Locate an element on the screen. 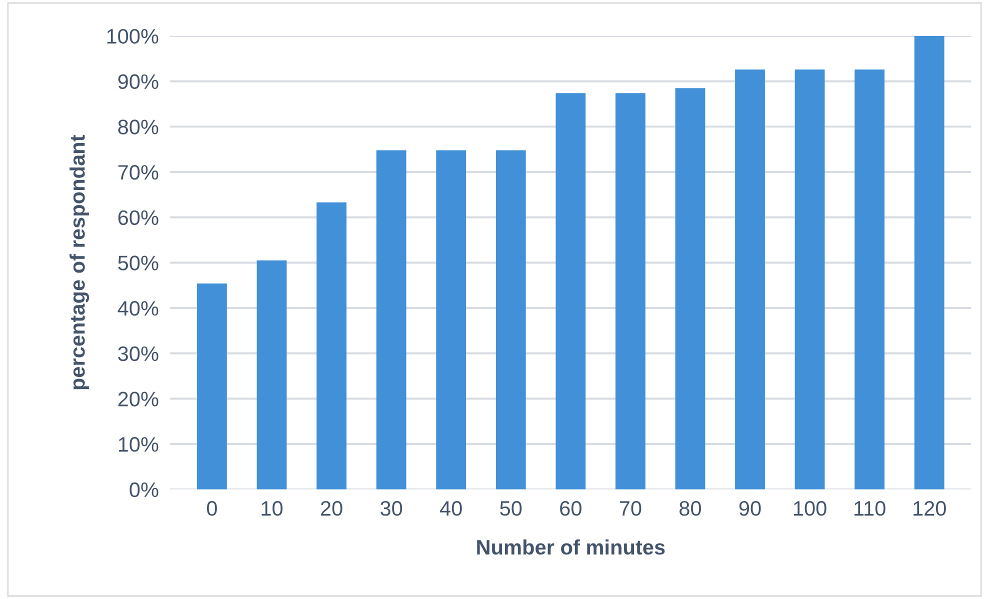  y-tick-label: 90% is located at coordinates (138, 82).